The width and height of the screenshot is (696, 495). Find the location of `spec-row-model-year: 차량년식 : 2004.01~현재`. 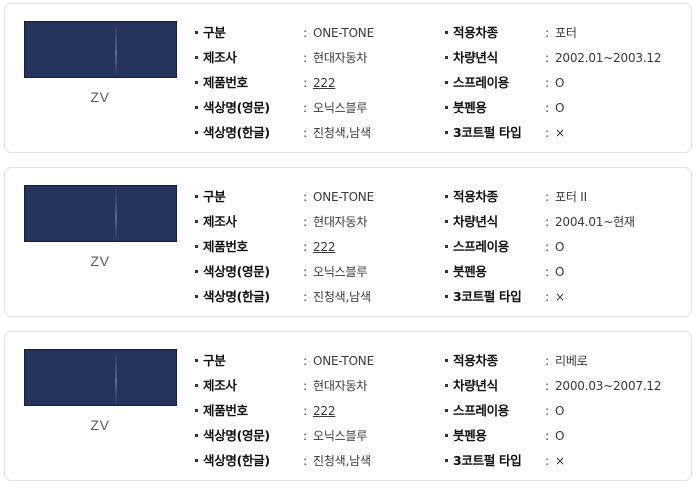

spec-row-model-year: 차량년식 : 2004.01~현재 is located at coordinates (568, 221).